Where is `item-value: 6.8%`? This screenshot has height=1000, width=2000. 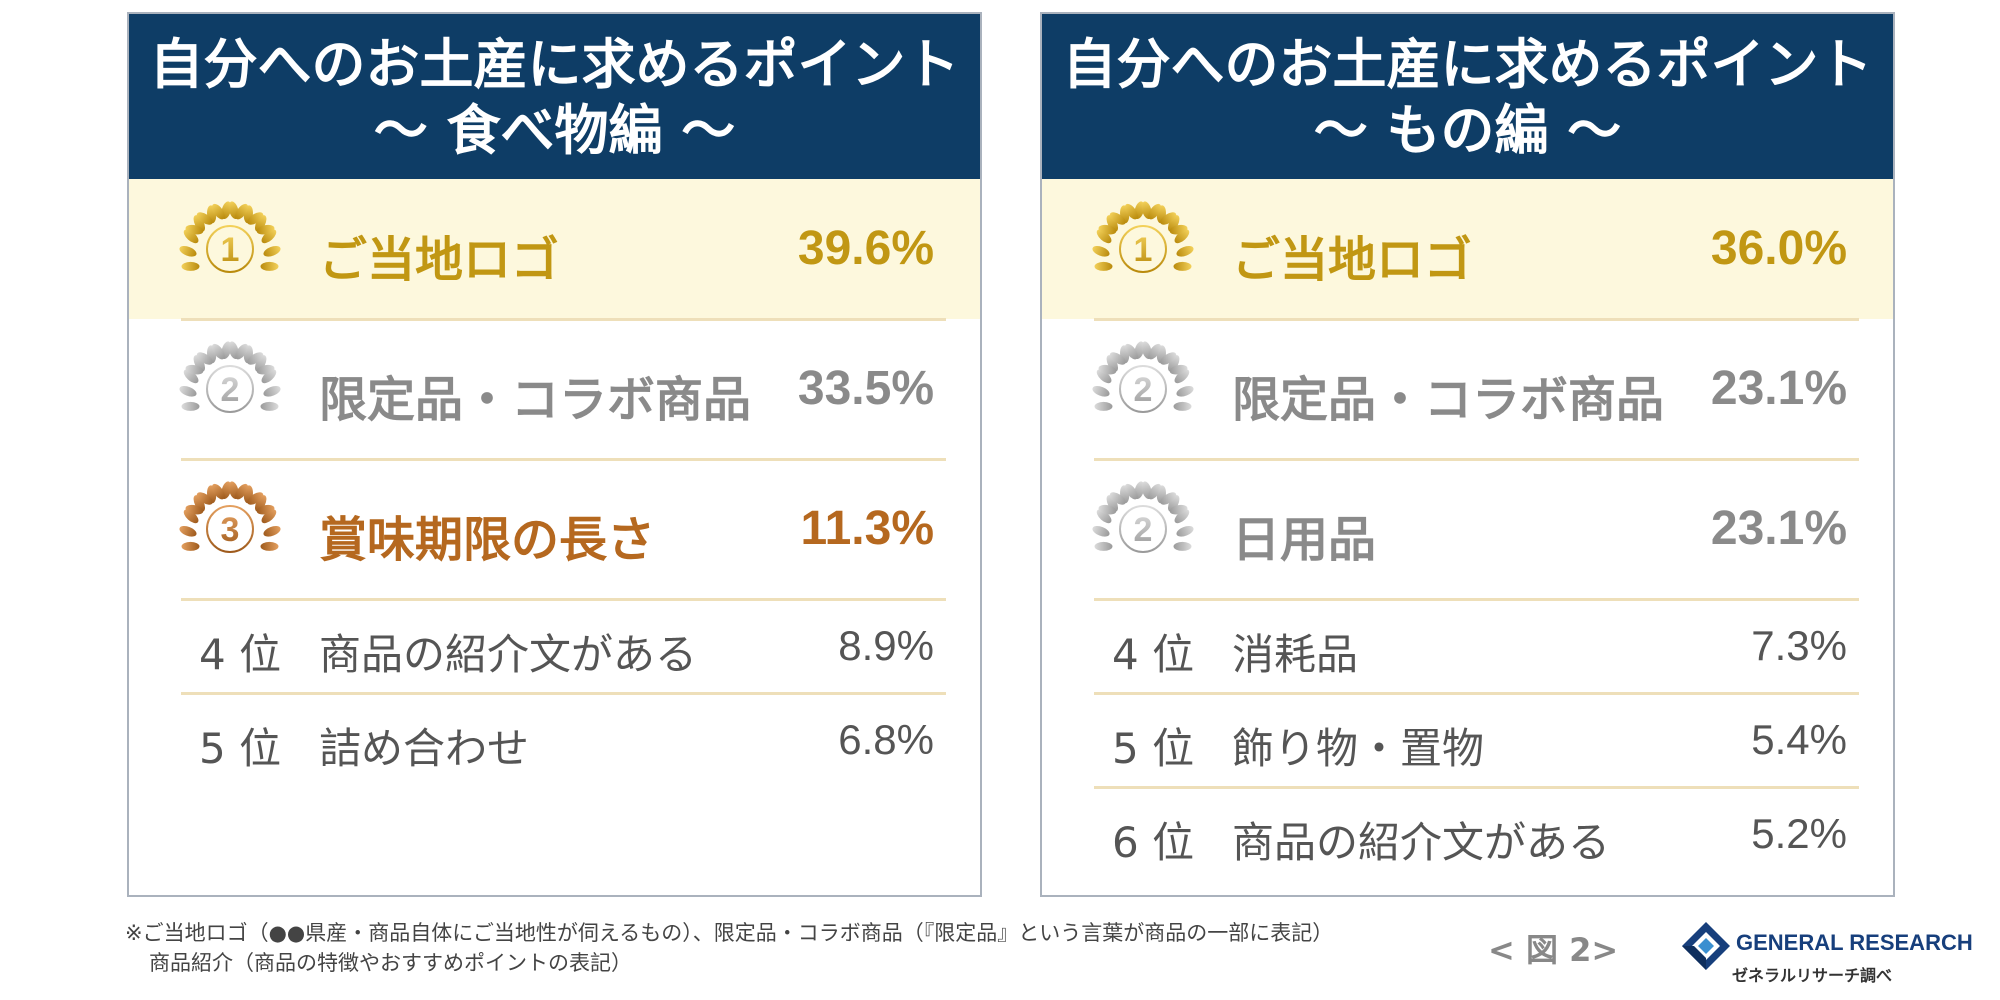
item-value: 6.8% is located at coordinates (886, 739).